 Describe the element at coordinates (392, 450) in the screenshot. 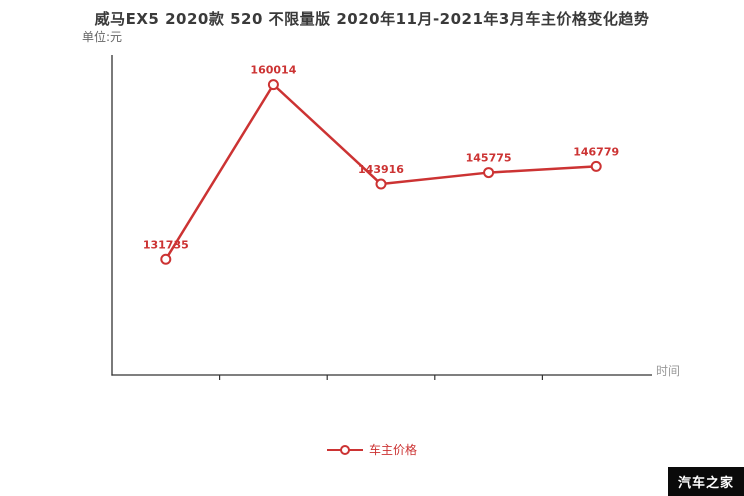

I see `legend-label: 车主价格` at that location.